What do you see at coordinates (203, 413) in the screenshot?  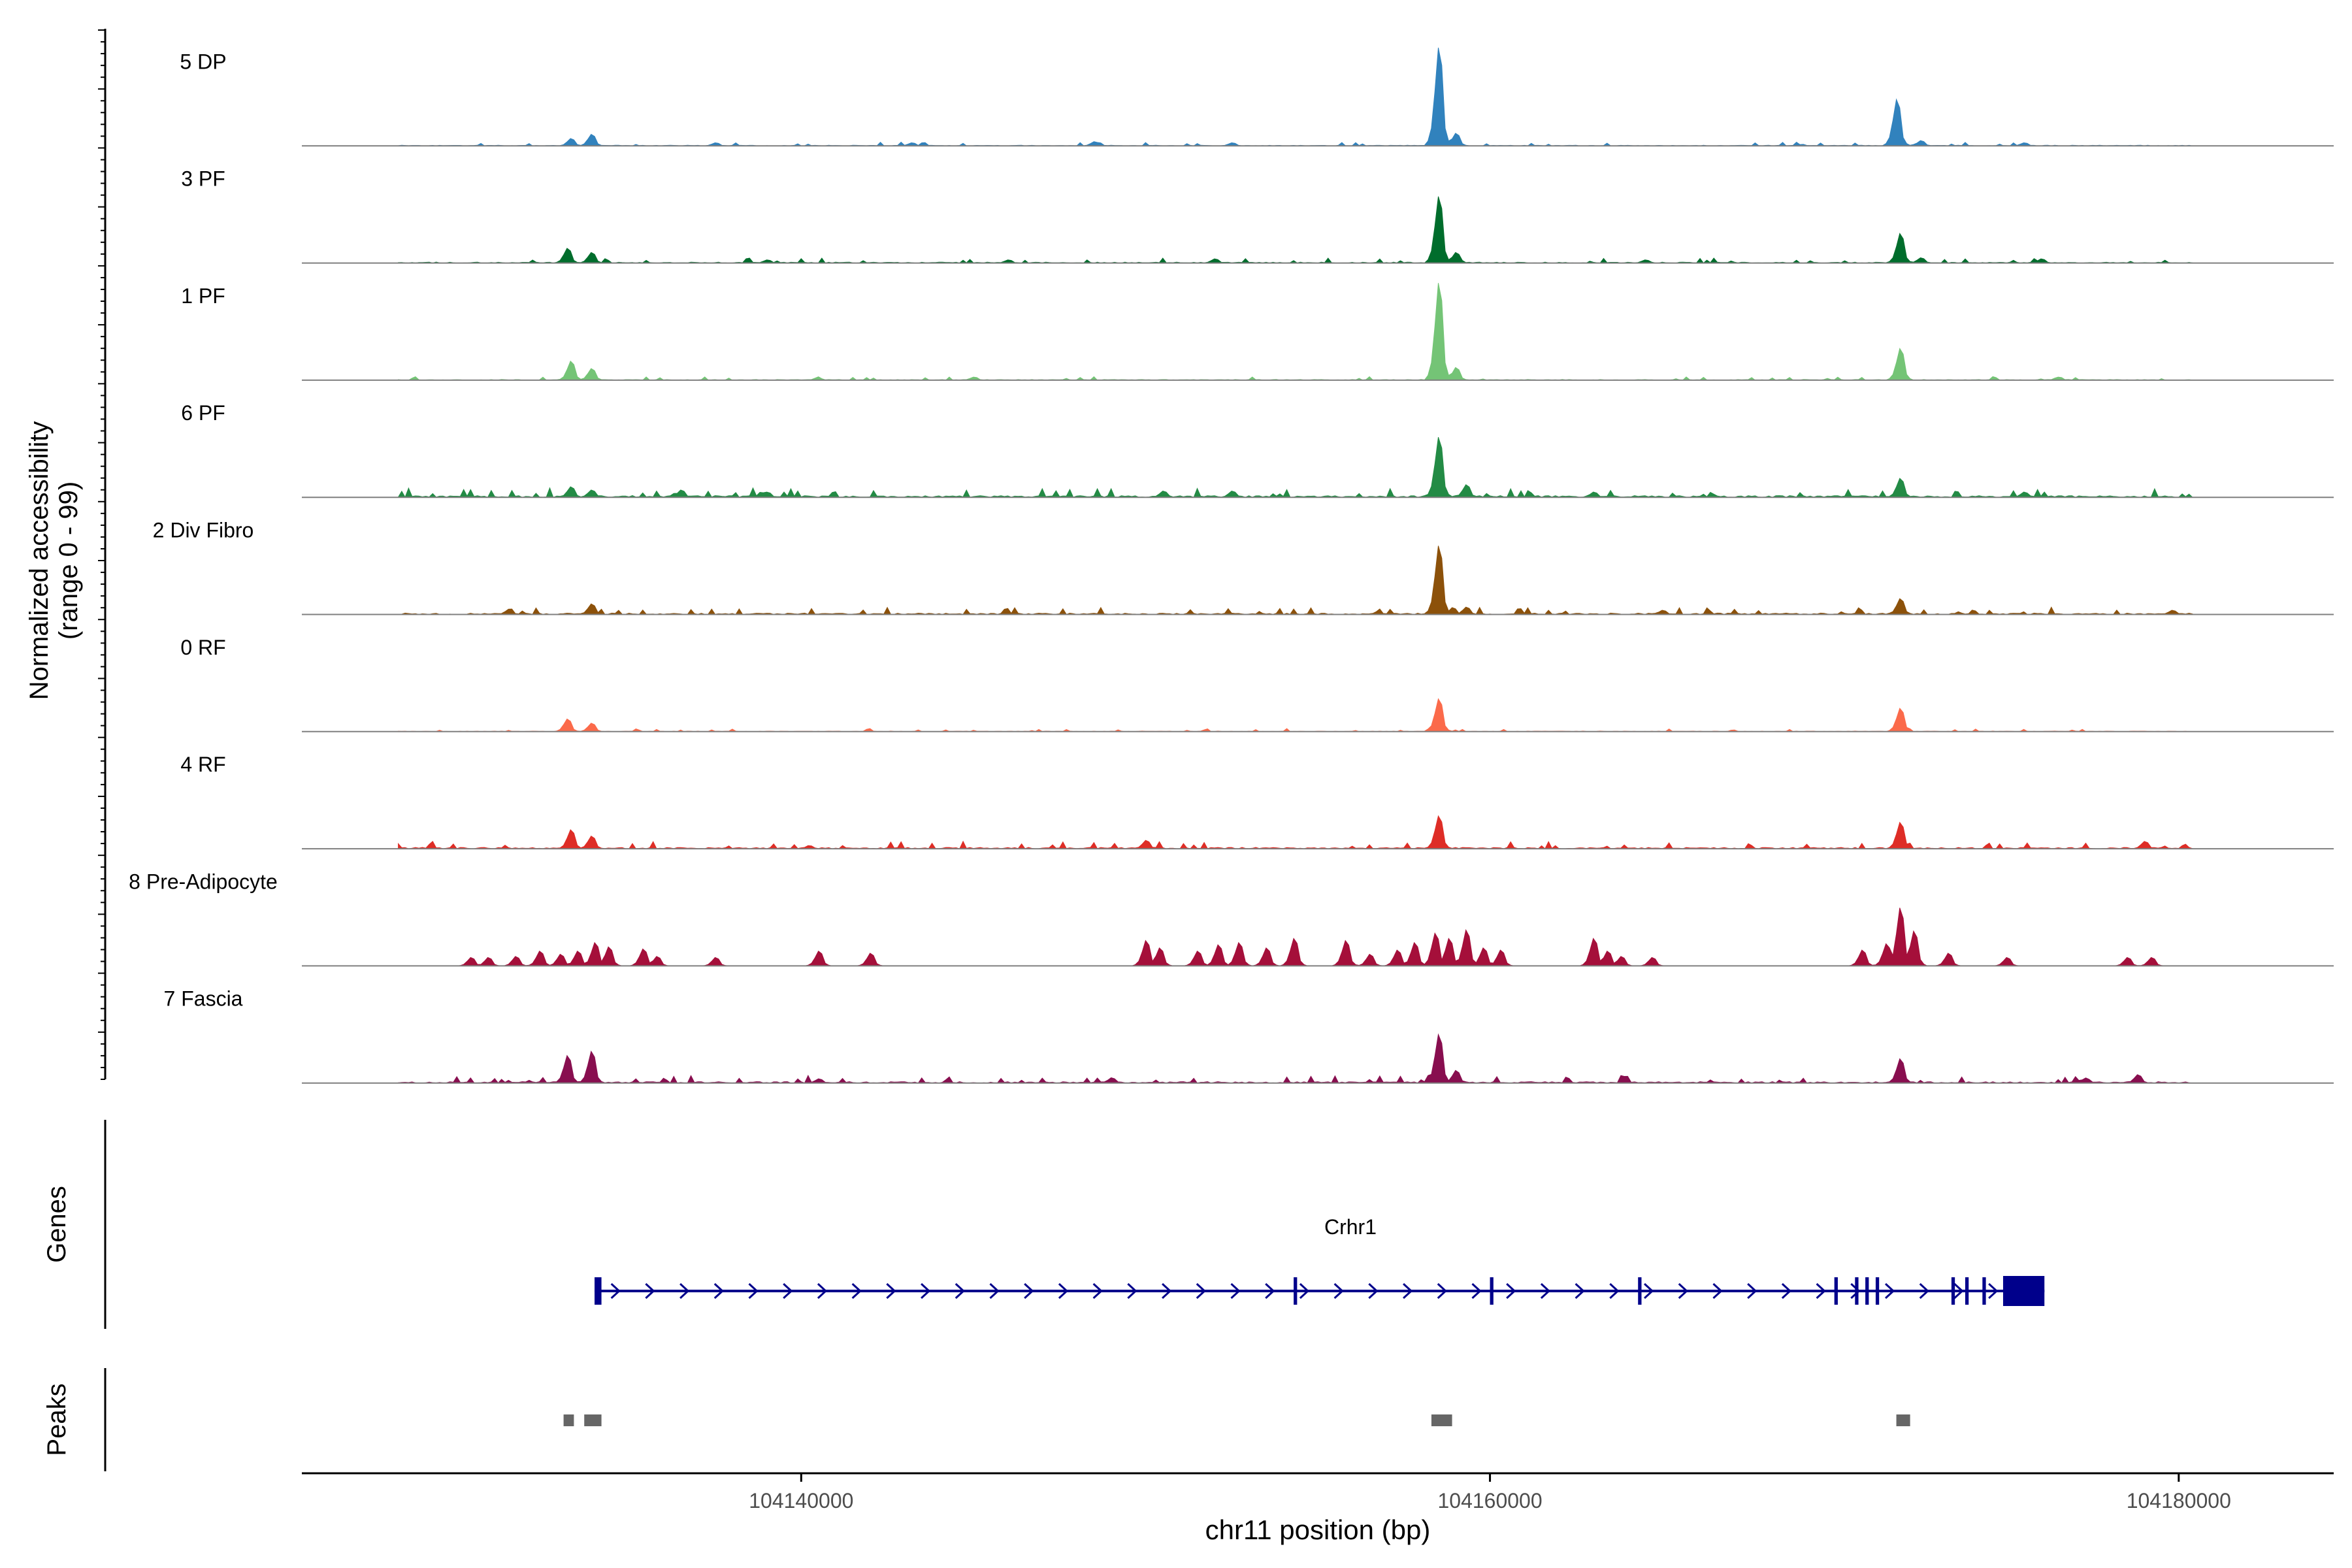 I see `track-label: 6 PF` at bounding box center [203, 413].